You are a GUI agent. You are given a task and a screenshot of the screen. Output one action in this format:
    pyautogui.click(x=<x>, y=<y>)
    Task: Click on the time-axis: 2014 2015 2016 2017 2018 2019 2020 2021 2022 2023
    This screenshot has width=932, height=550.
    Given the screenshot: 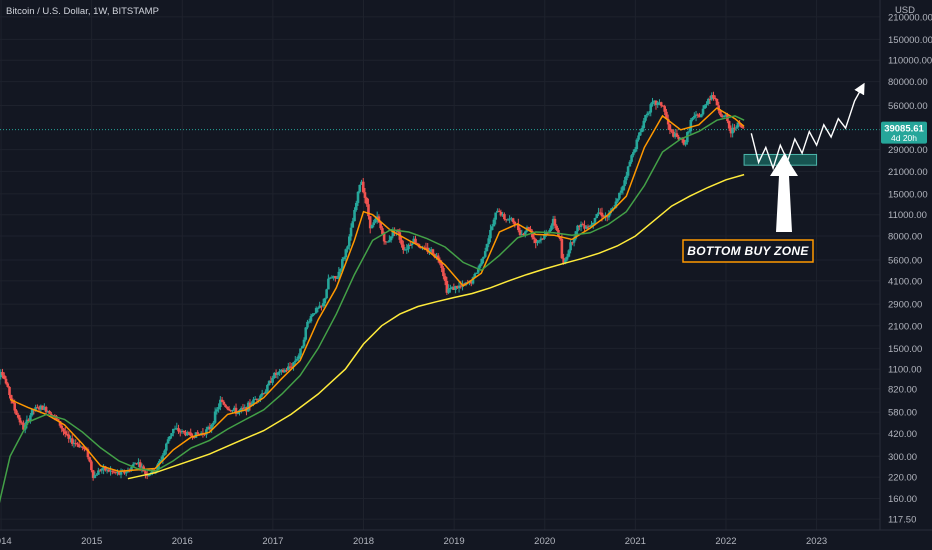 What is the action you would take?
    pyautogui.click(x=413, y=541)
    